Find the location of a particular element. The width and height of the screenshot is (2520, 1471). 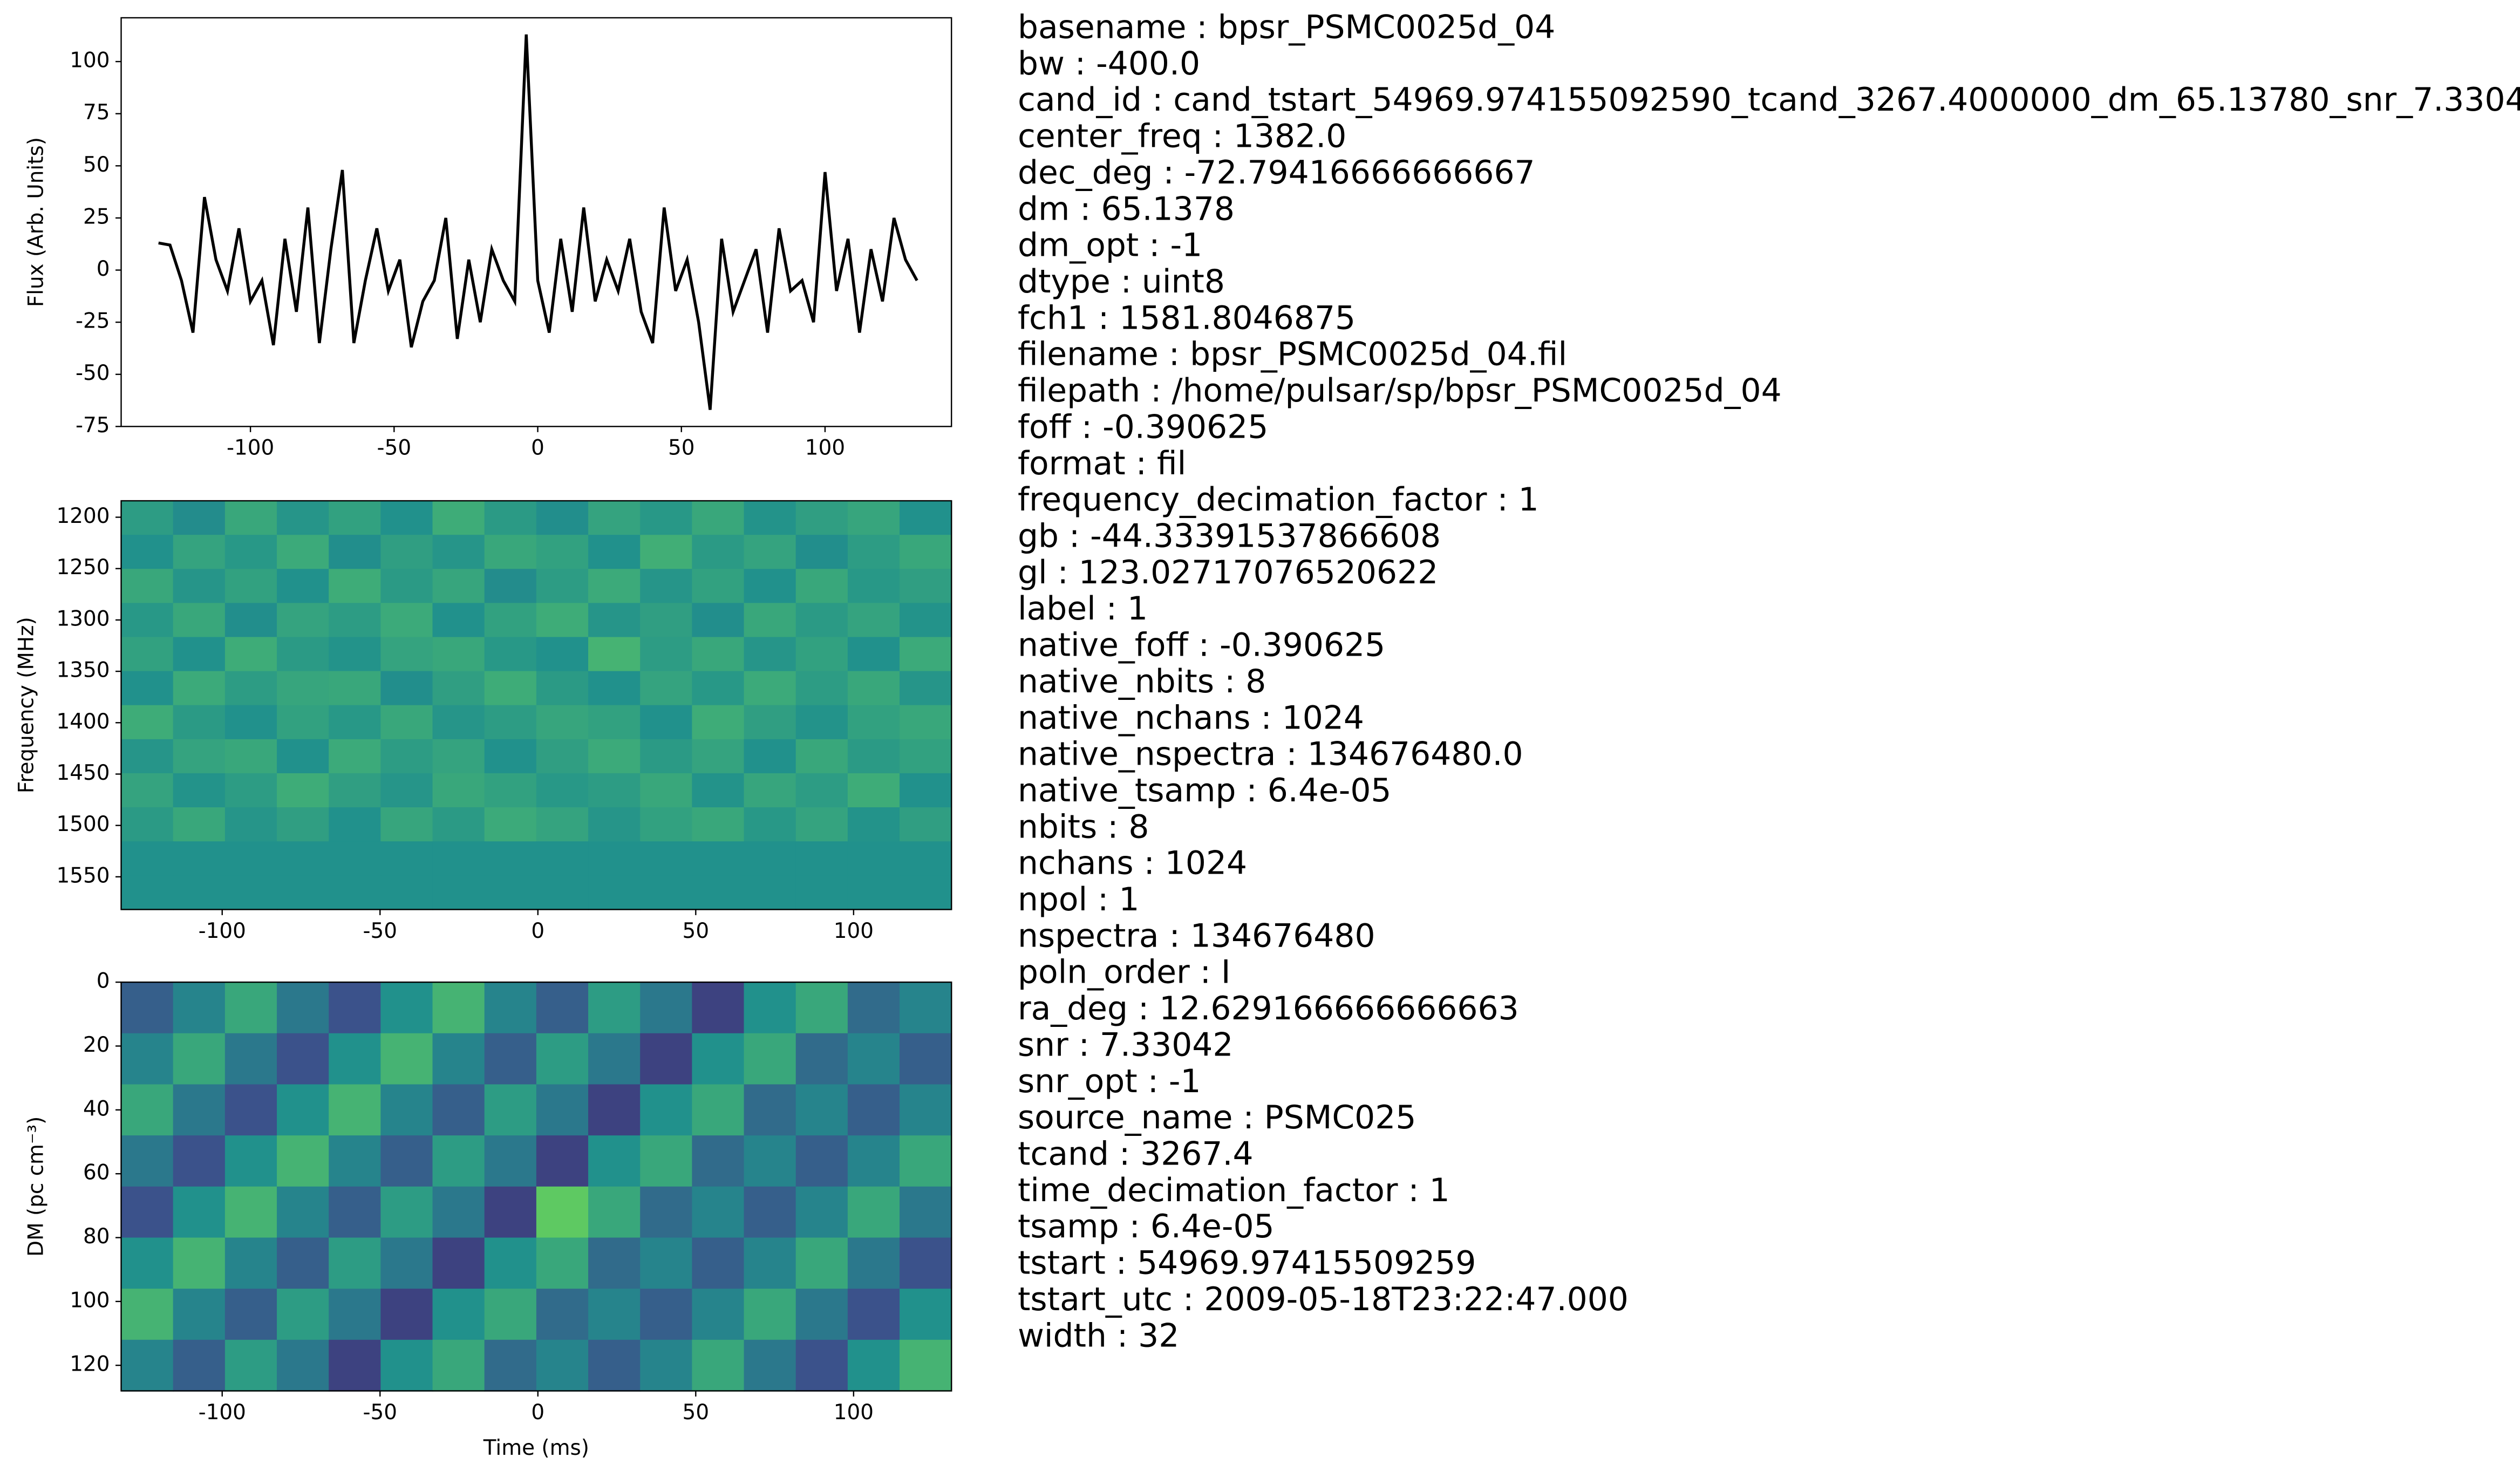

metadata-line: tstart : 54969.97415509259 is located at coordinates (1247, 1263).